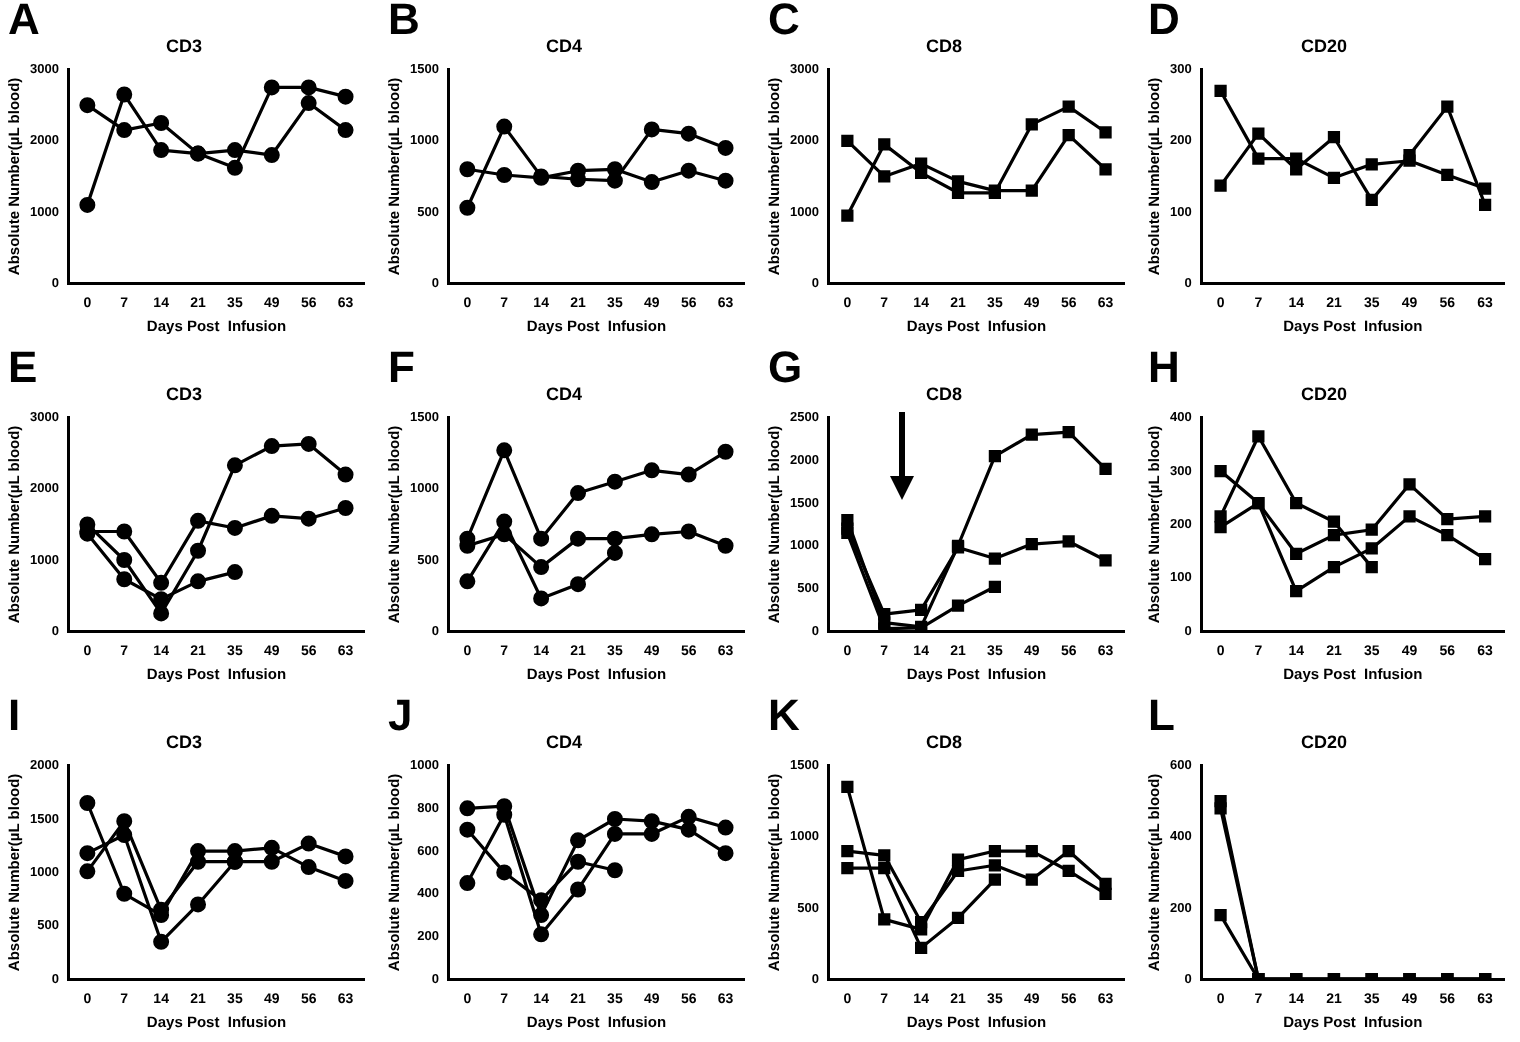 This screenshot has width=1520, height=1042. What do you see at coordinates (1164, 22) in the screenshot?
I see `text: D` at bounding box center [1164, 22].